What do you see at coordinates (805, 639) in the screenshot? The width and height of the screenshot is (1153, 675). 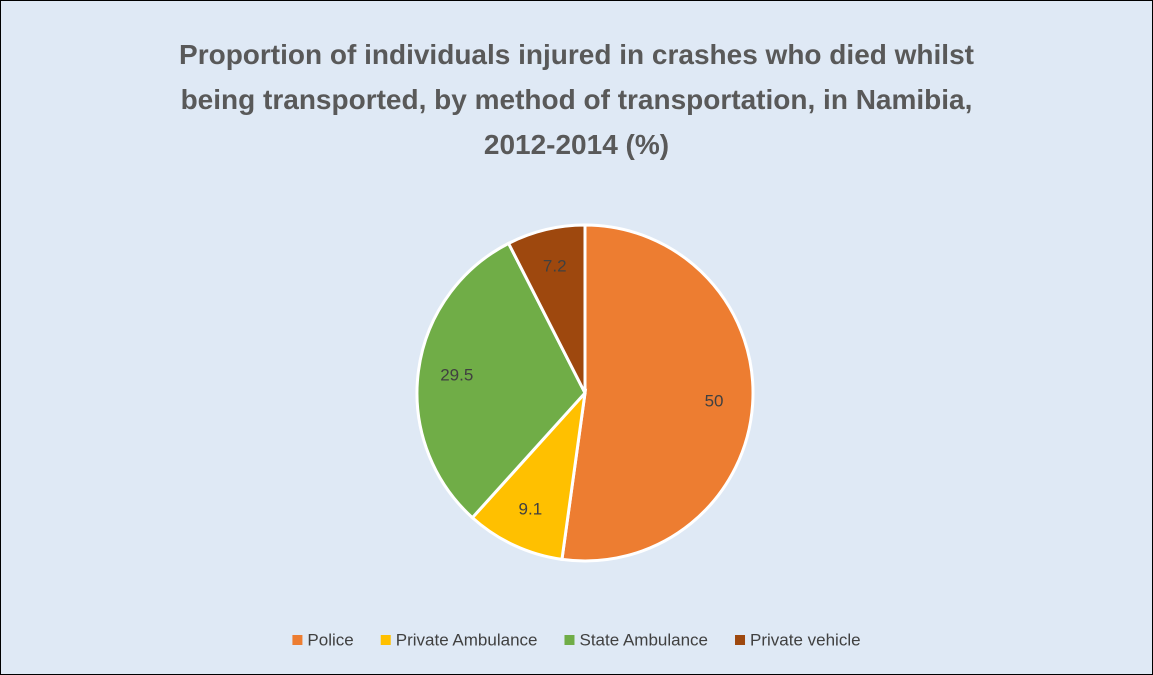 I see `legend-label: Private vehicle` at bounding box center [805, 639].